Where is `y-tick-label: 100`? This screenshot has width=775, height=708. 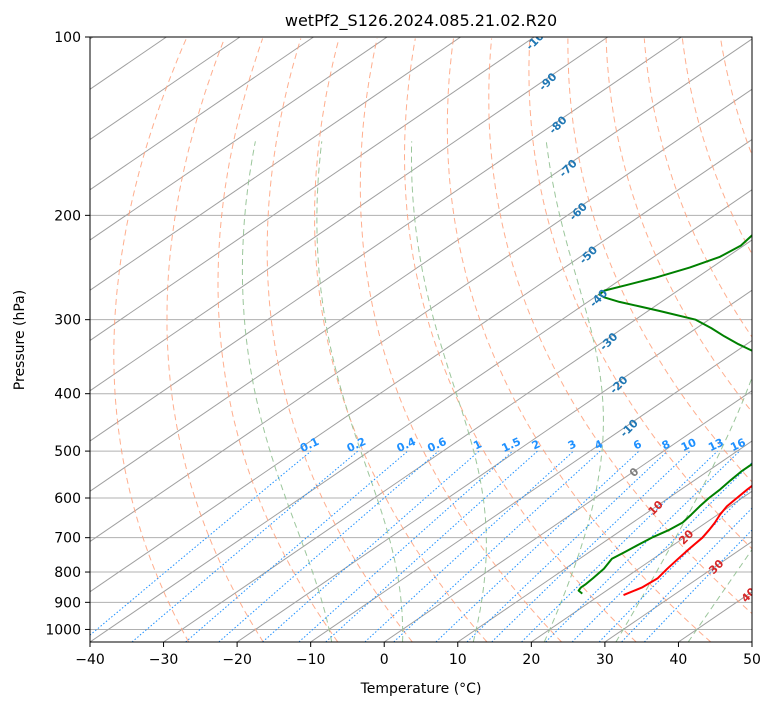 y-tick-label: 100 is located at coordinates (67, 38).